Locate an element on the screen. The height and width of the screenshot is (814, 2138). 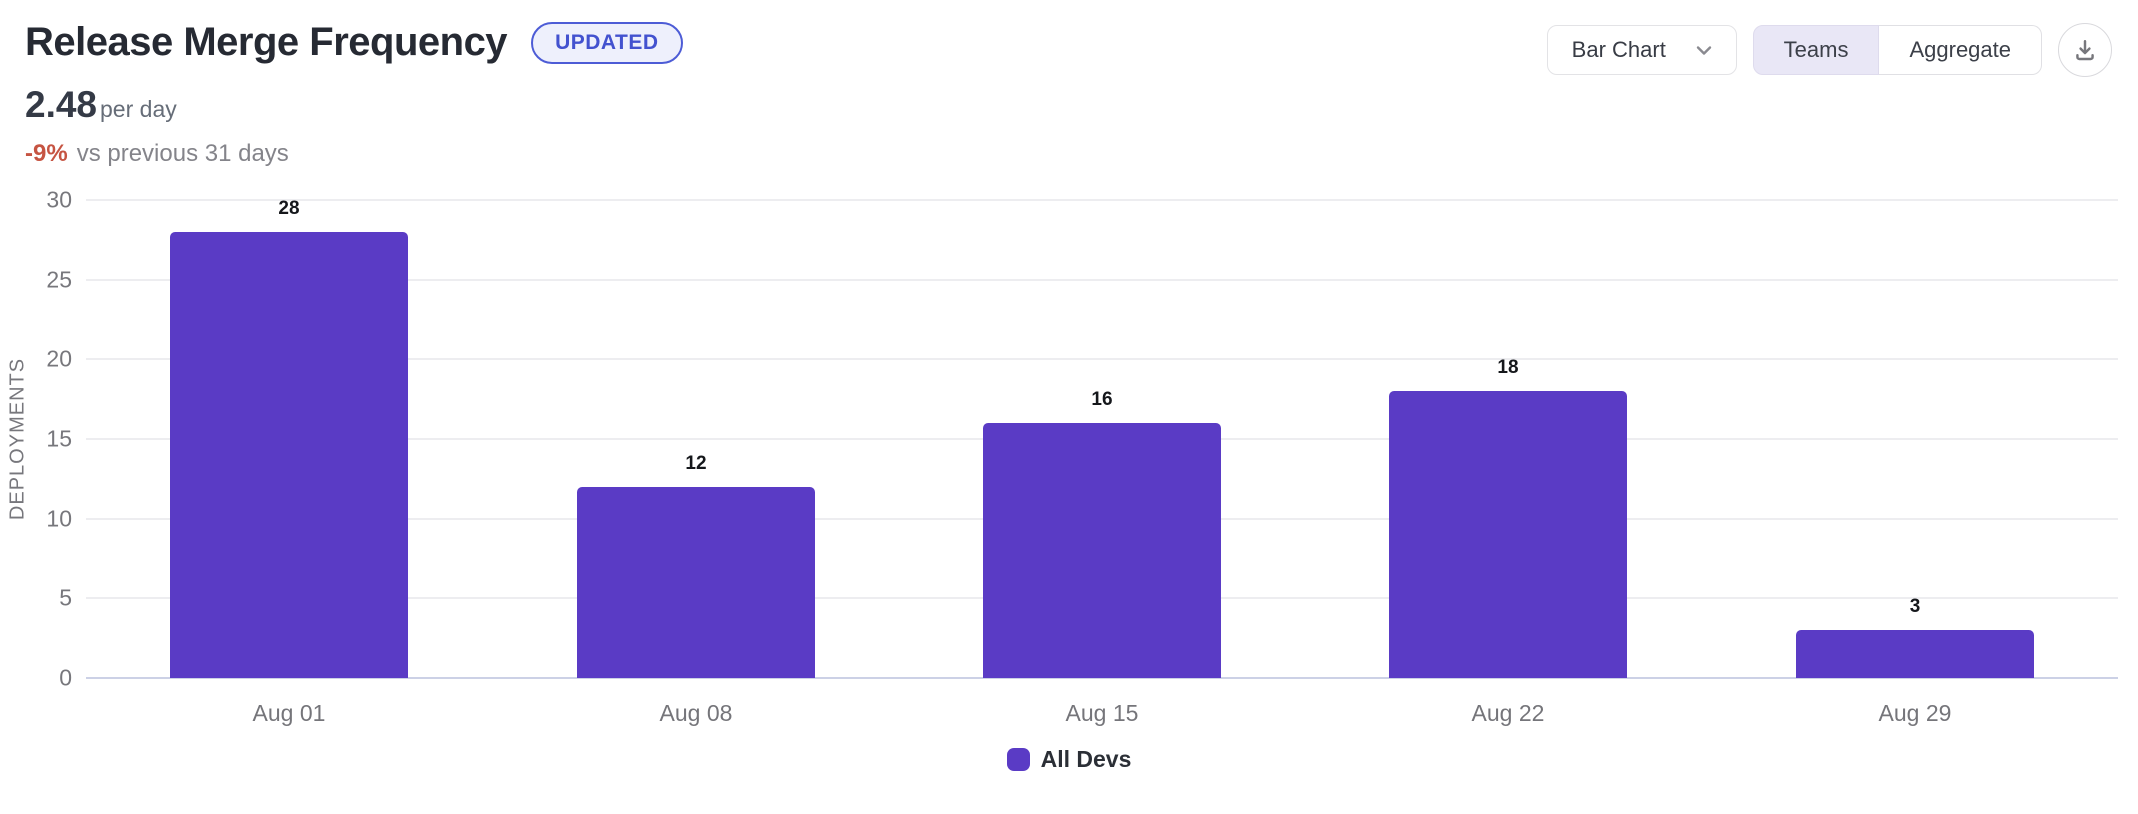
stat-value: 2.48 is located at coordinates (61, 104).